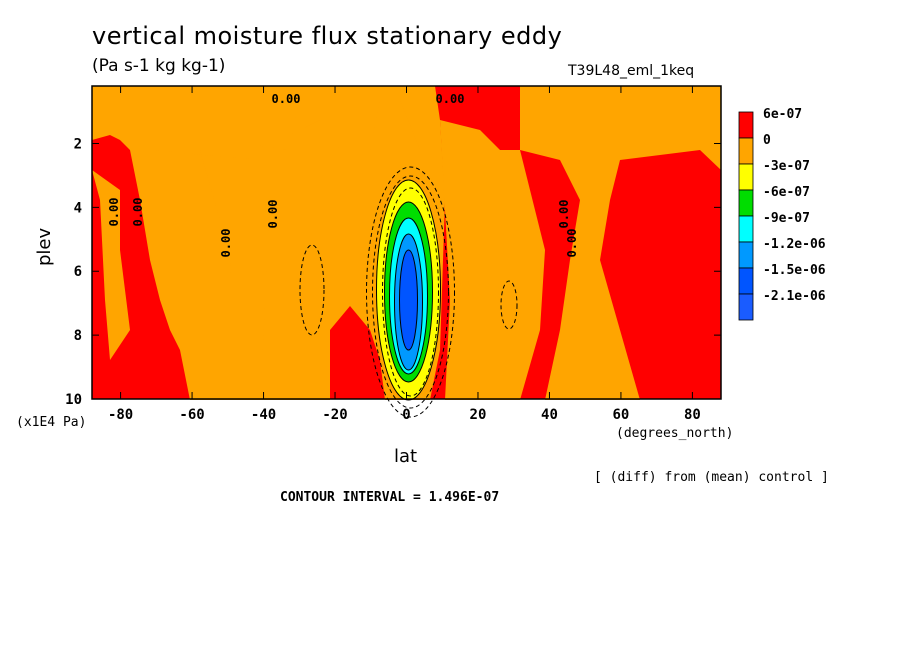 This screenshot has height=654, width=904. What do you see at coordinates (786, 166) in the screenshot?
I see `legend-label-2: -3e-07` at bounding box center [786, 166].